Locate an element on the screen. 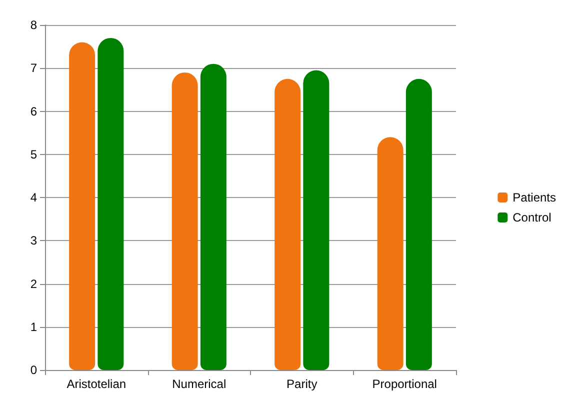 The image size is (571, 415). y-tick-label: 2 is located at coordinates (34, 283).